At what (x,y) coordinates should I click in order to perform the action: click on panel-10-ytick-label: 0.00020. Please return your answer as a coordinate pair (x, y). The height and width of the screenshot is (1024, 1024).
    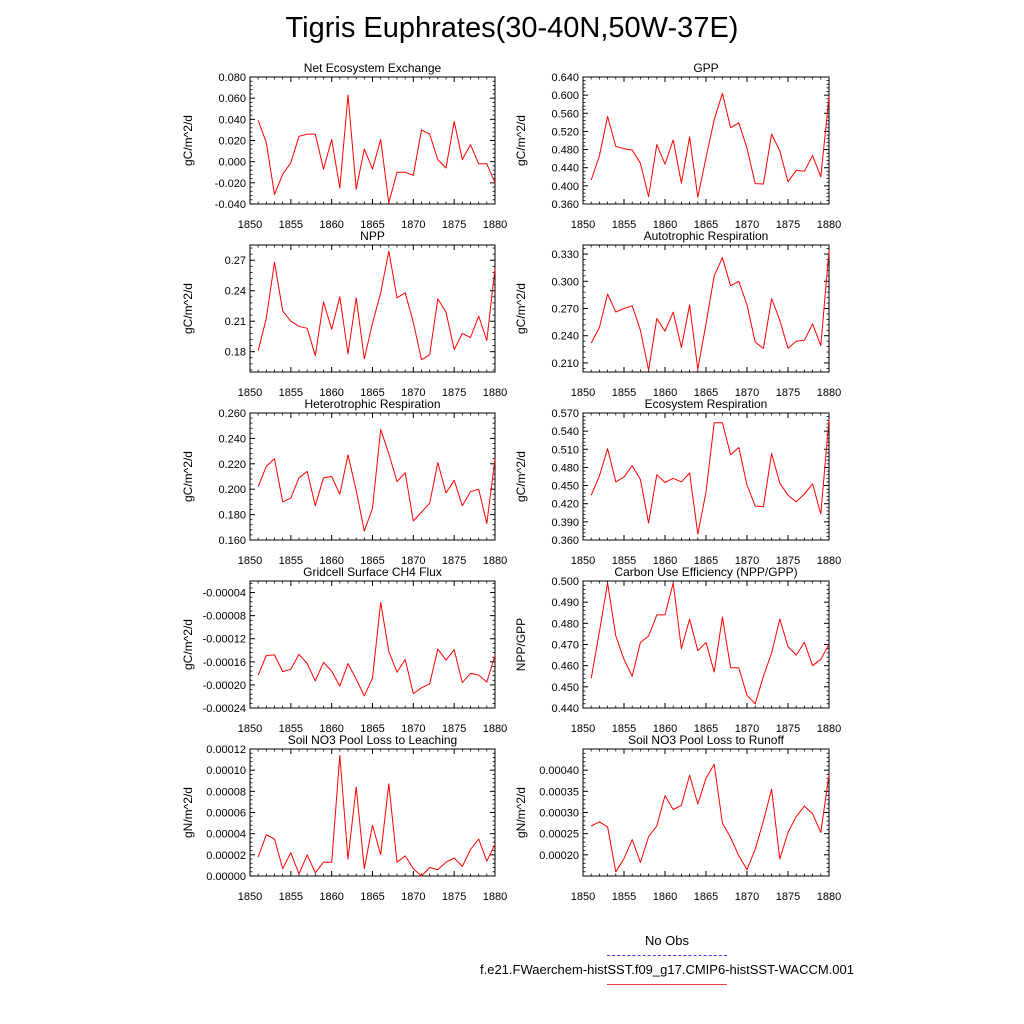
    Looking at the image, I should click on (559, 856).